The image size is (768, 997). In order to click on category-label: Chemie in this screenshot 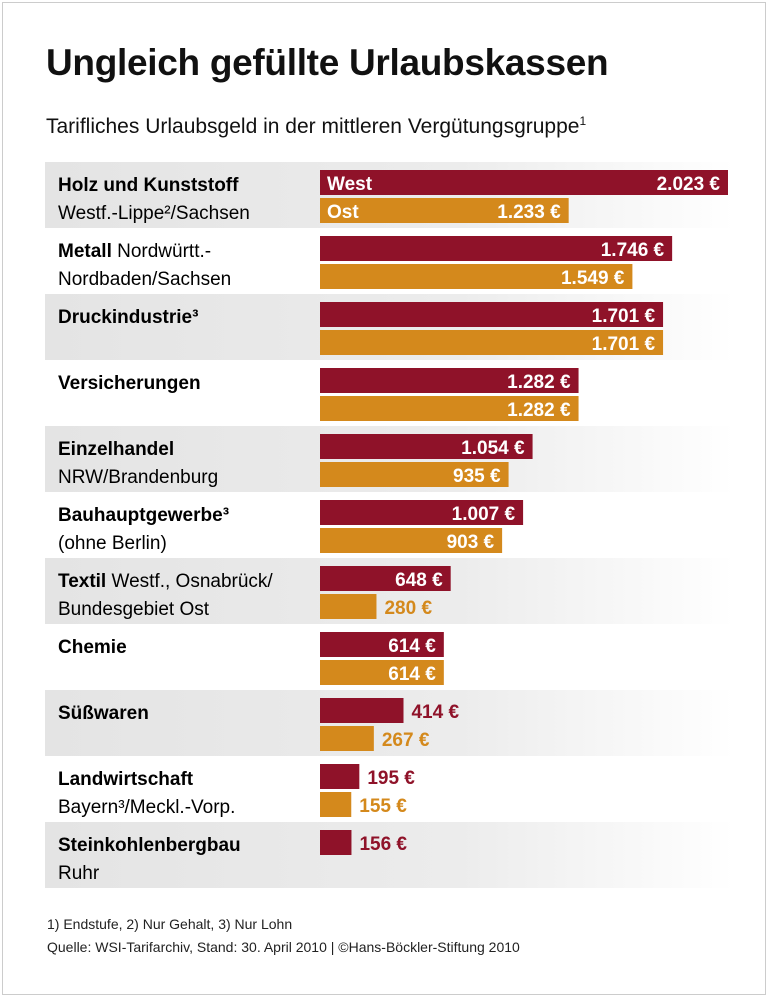, I will do `click(92, 647)`.